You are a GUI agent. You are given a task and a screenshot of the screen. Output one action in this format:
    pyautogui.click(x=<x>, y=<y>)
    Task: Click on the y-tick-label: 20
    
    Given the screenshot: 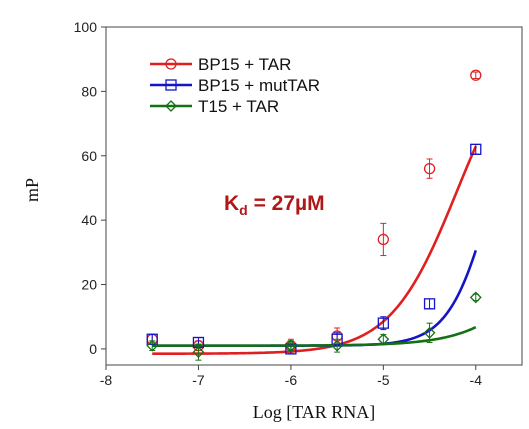 What is the action you would take?
    pyautogui.click(x=89, y=285)
    